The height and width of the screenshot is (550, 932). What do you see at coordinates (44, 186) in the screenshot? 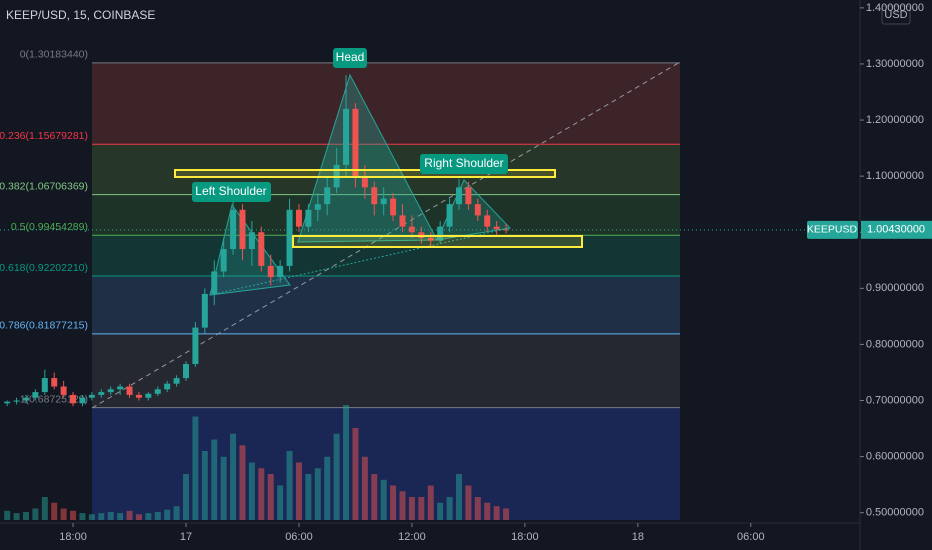
I see `fib-label: 0.382(1.06706369)` at bounding box center [44, 186].